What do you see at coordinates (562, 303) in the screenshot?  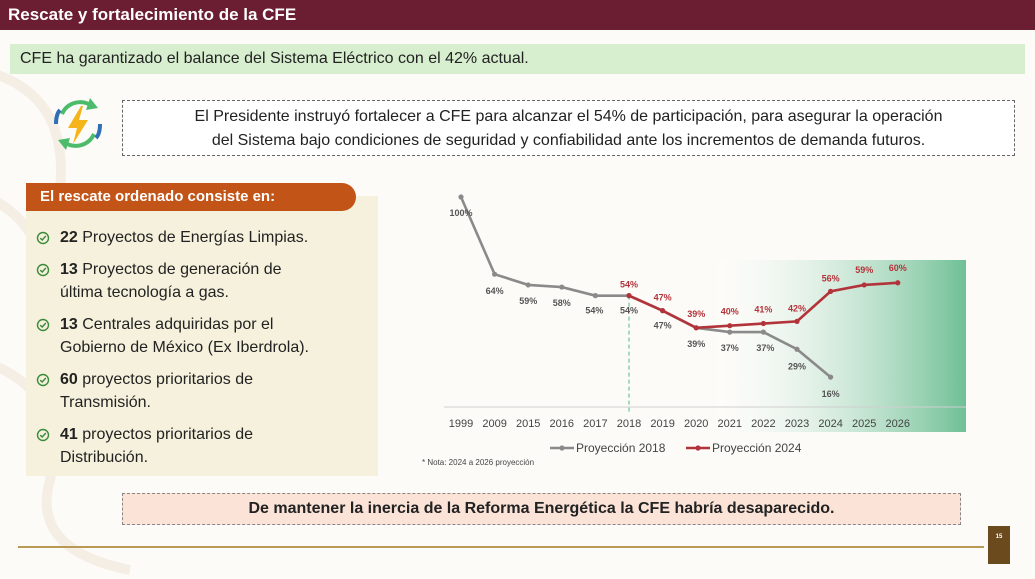 I see `data-label: 58%` at bounding box center [562, 303].